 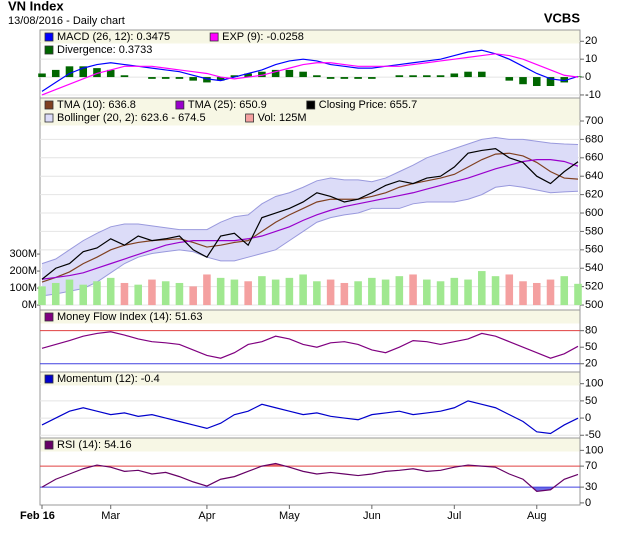 I want to click on y-tick-label: 620, so click(x=594, y=195).